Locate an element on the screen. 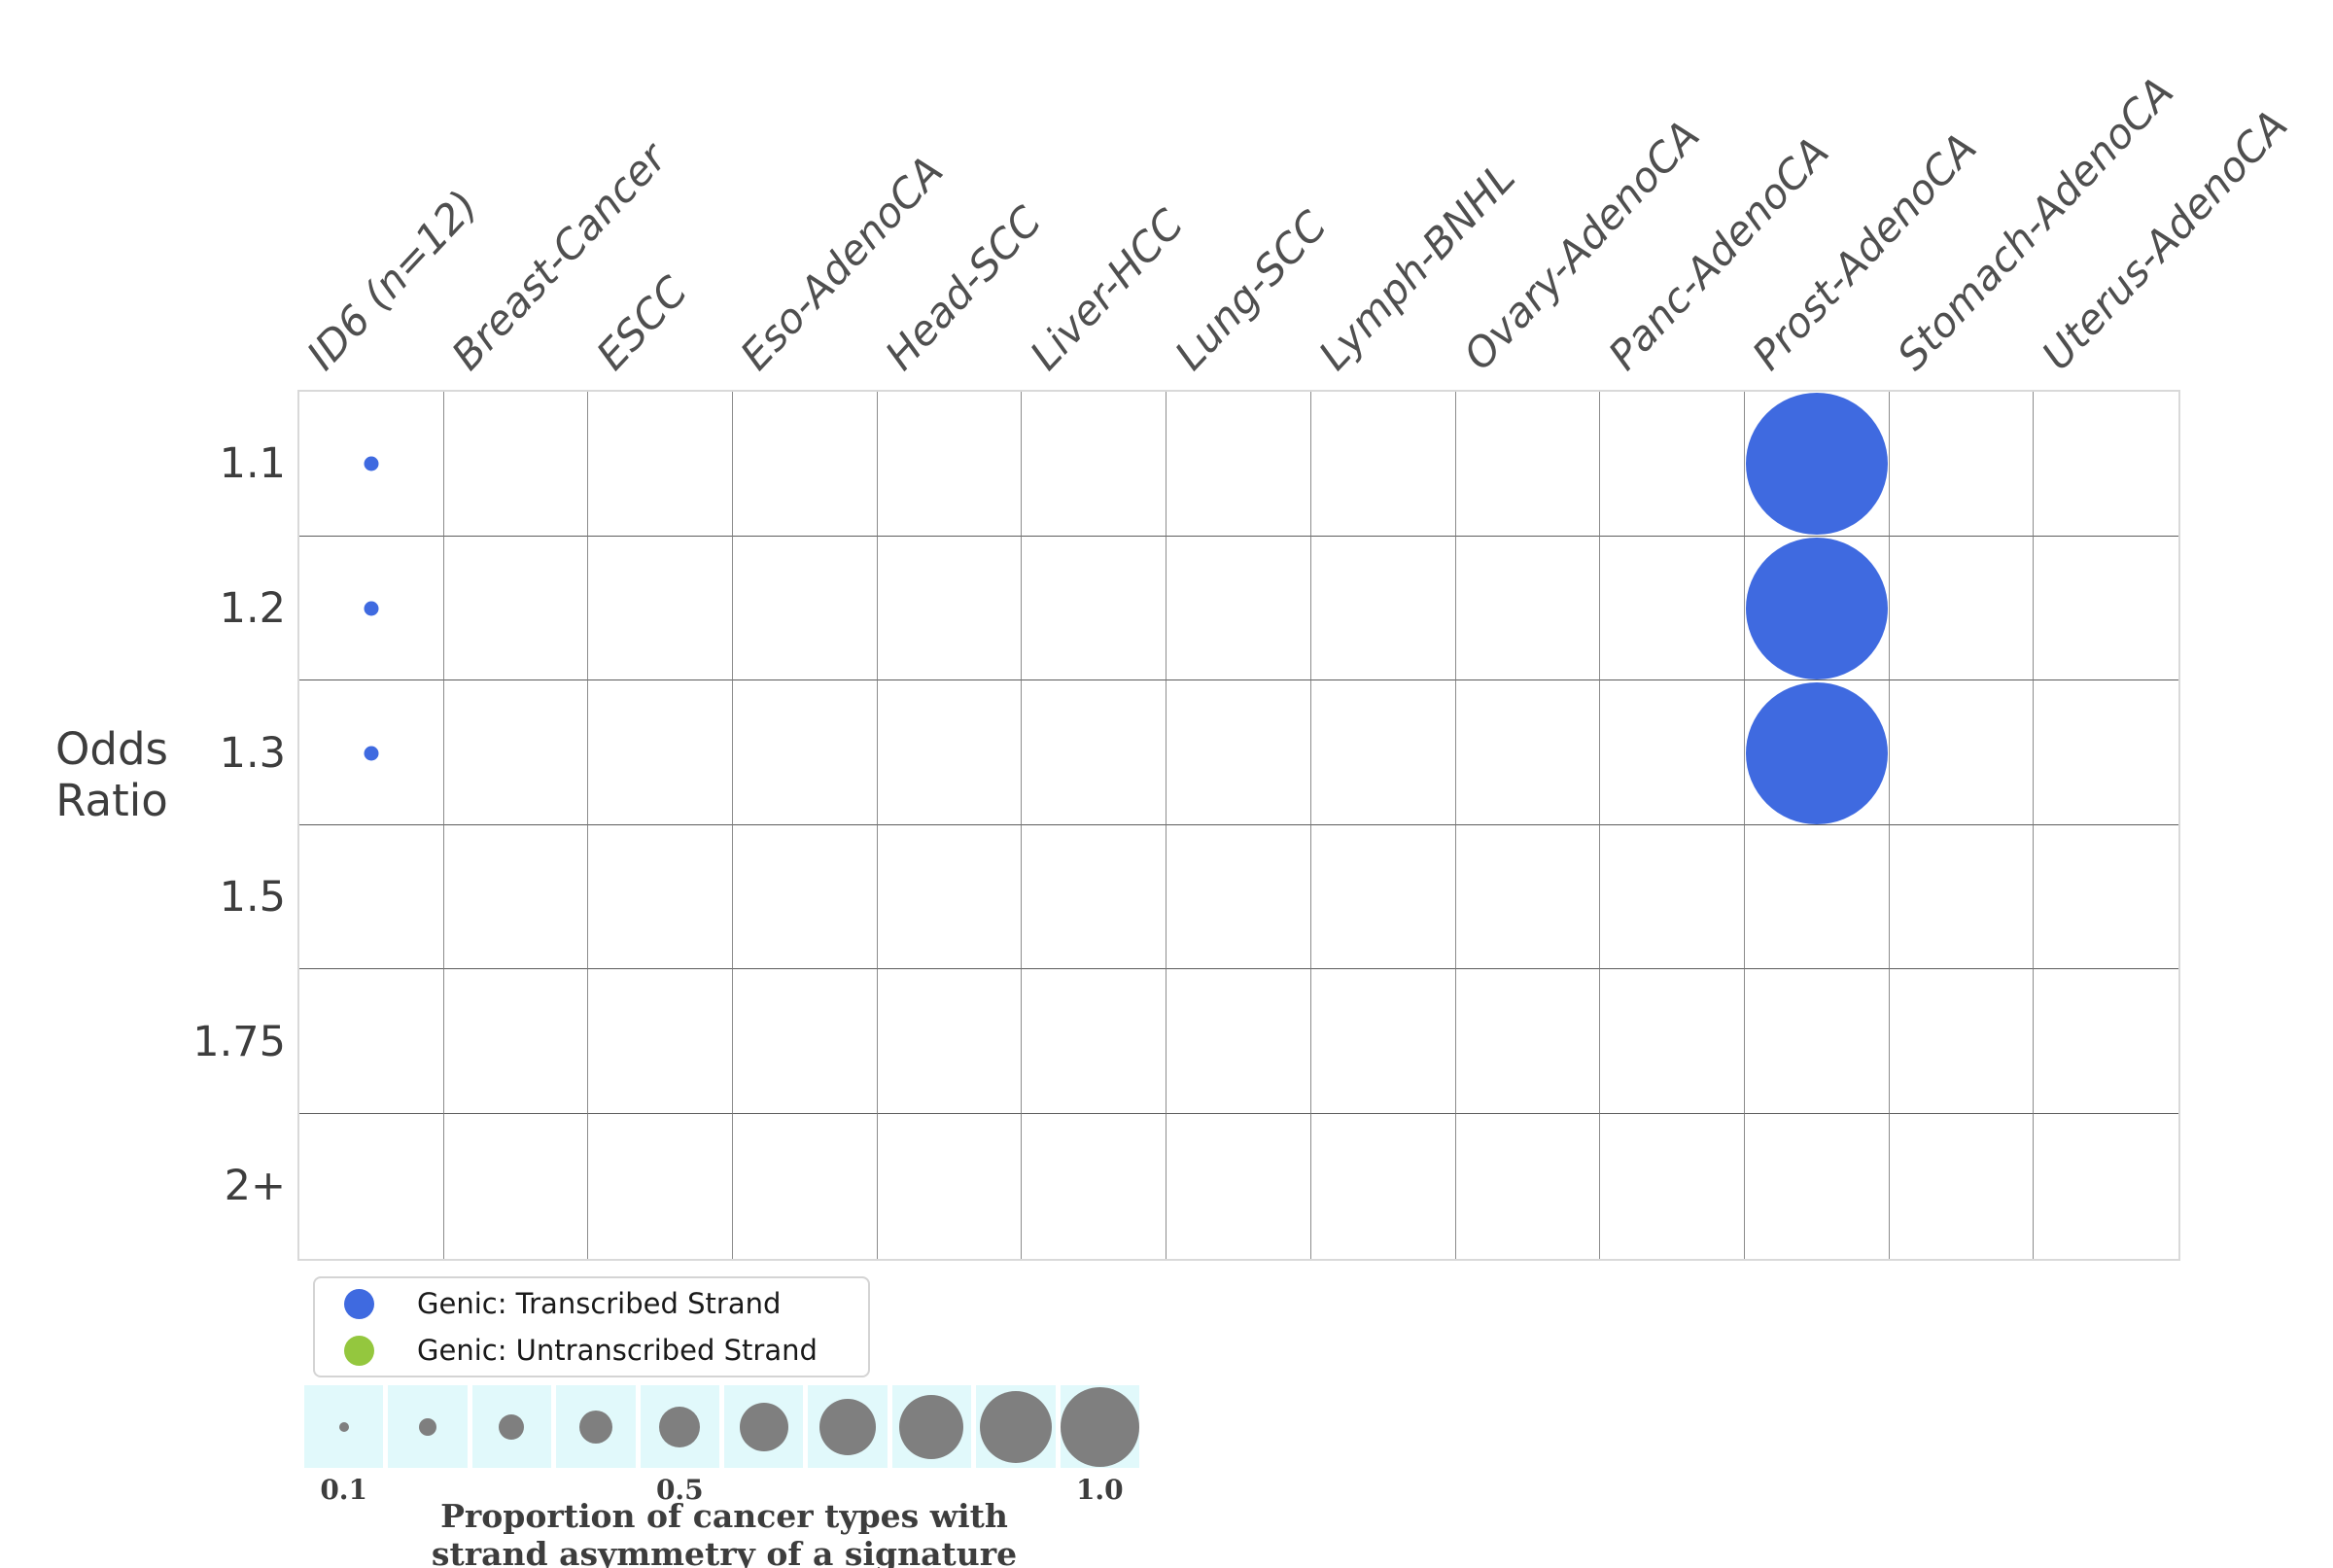 The image size is (2333, 1568). y-axis-title: Odds Ratio is located at coordinates (111, 774).